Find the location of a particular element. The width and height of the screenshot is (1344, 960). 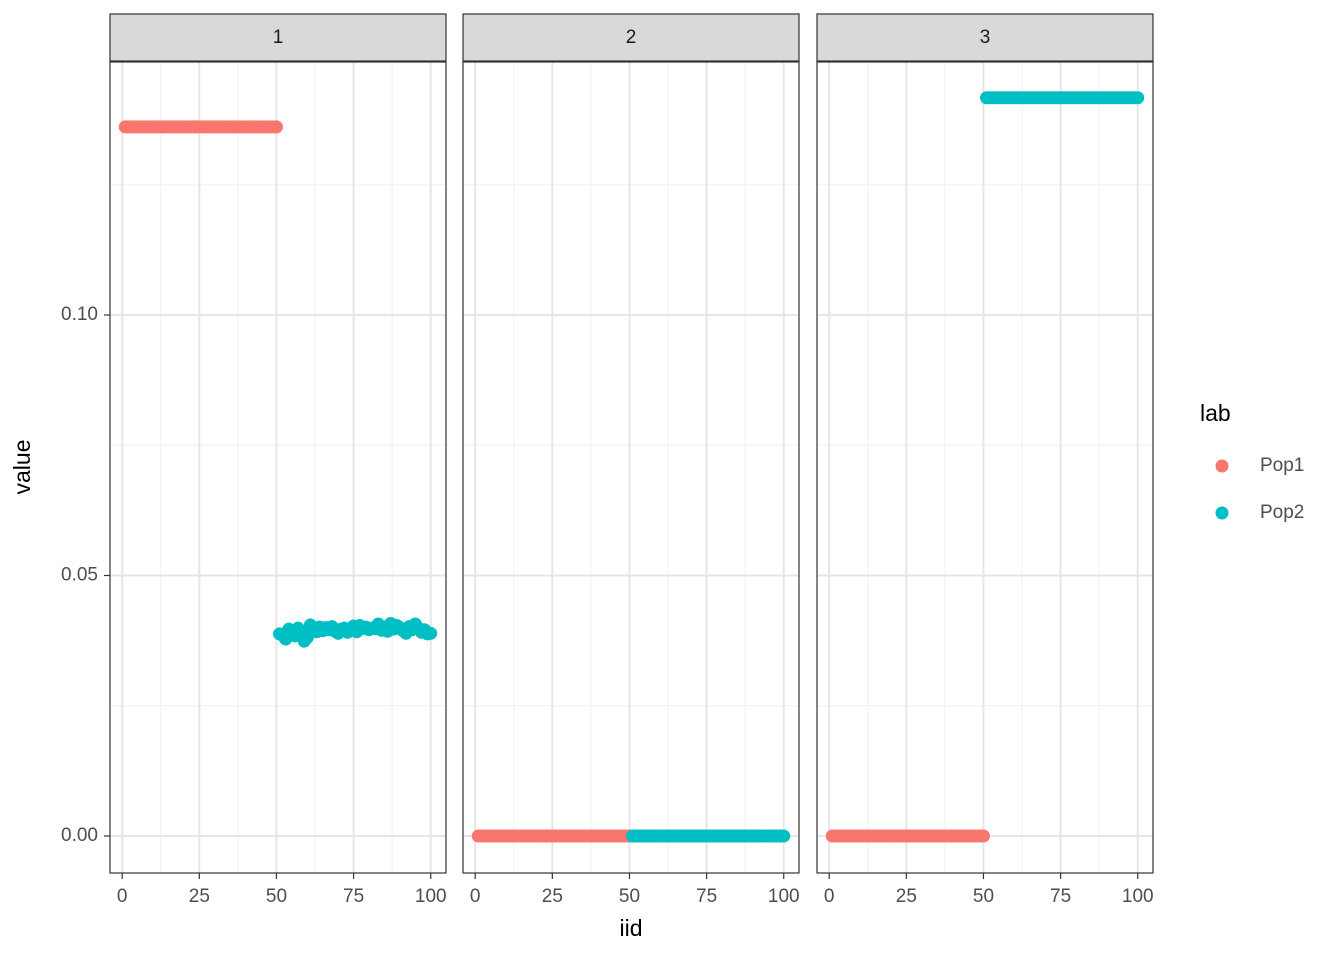

strip-label: 2 is located at coordinates (631, 37).